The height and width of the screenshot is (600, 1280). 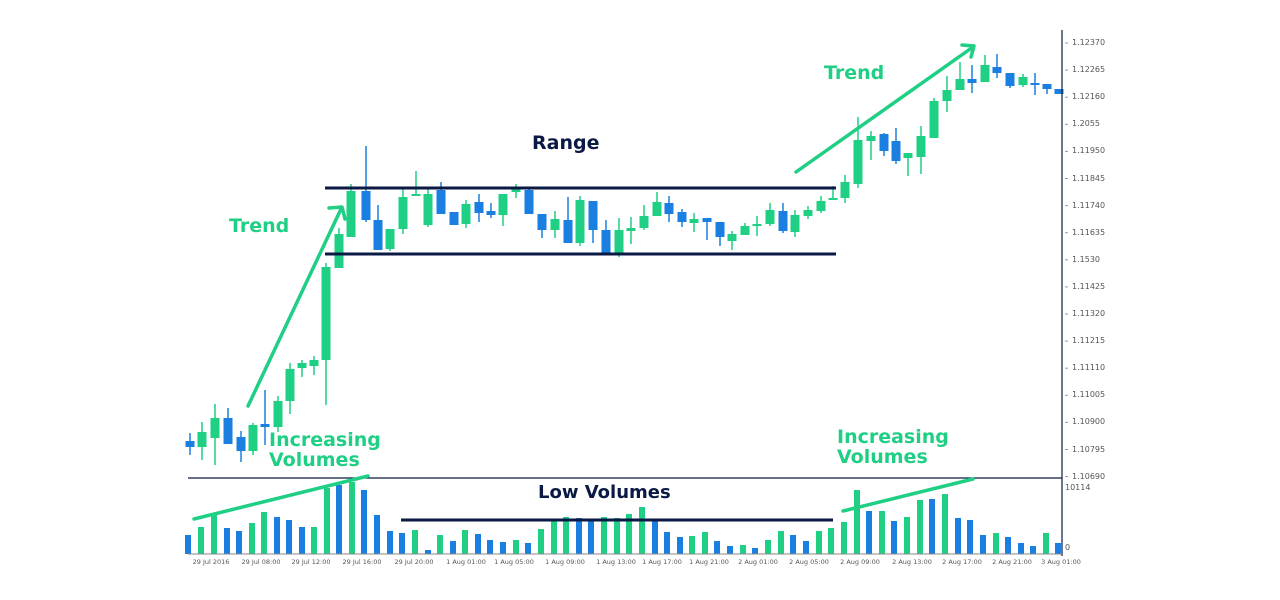 I want to click on trend-label-right: Trend, so click(x=854, y=73).